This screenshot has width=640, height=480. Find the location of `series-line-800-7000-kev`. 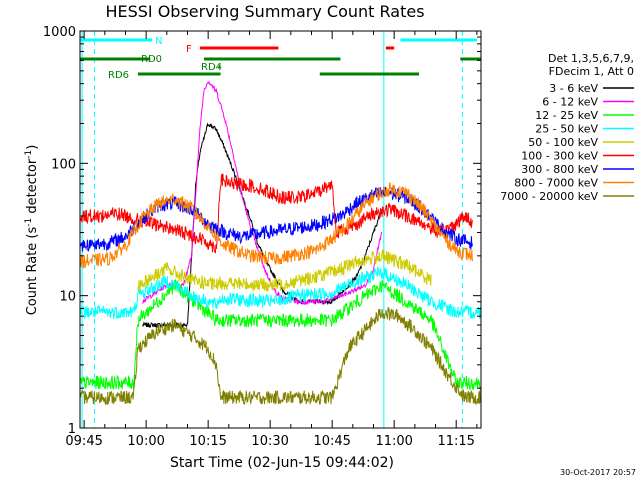

series-line-800-7000-kev is located at coordinates (276, 225).